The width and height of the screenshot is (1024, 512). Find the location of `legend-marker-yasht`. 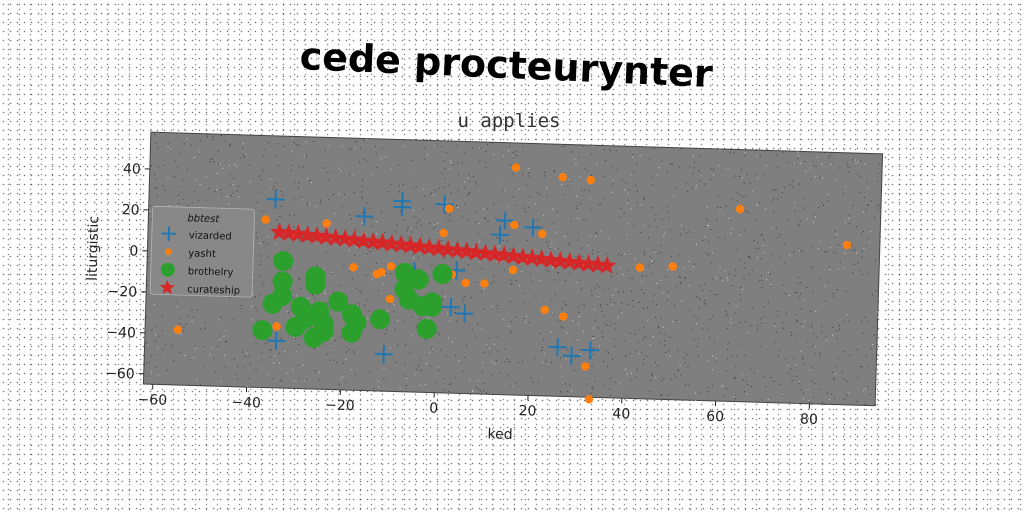

legend-marker-yasht is located at coordinates (168, 252).